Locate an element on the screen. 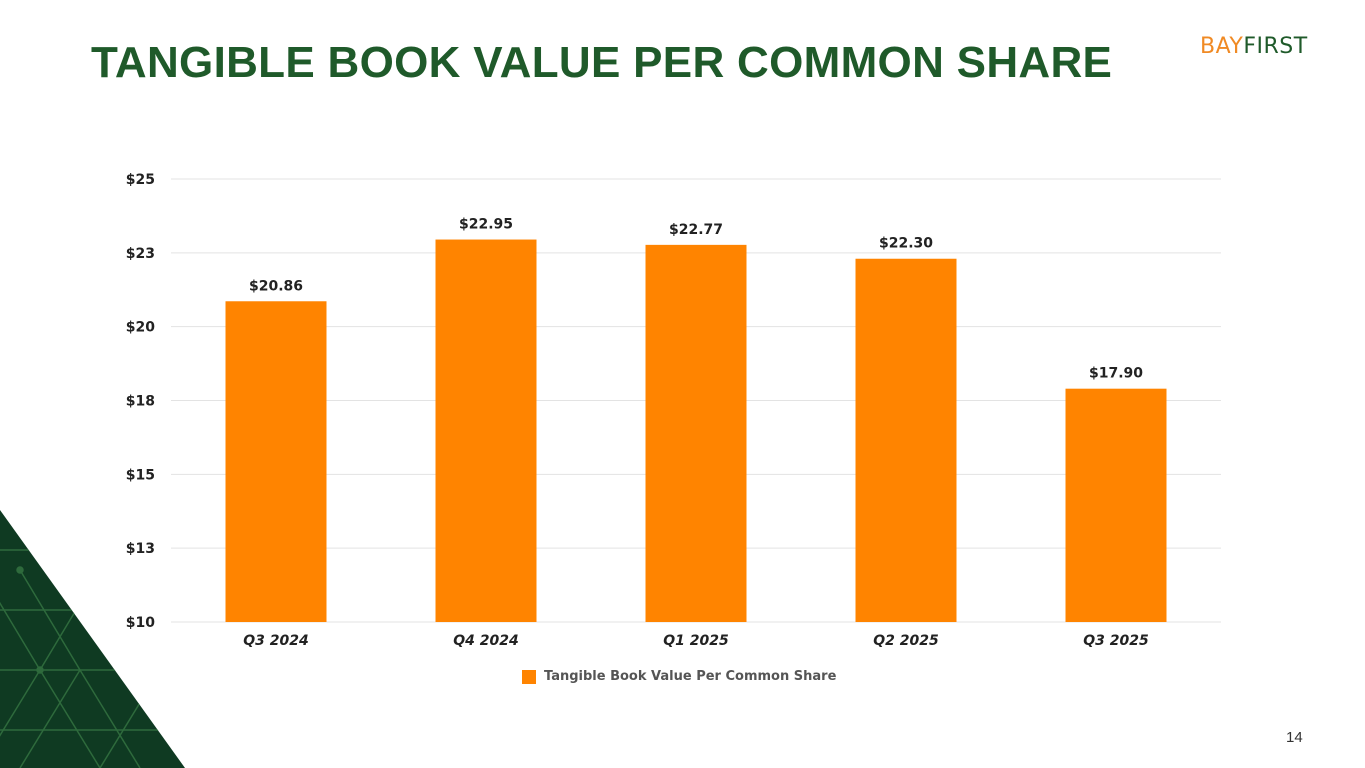  bayfirst-logo: BAYFIRST is located at coordinates (1254, 46).